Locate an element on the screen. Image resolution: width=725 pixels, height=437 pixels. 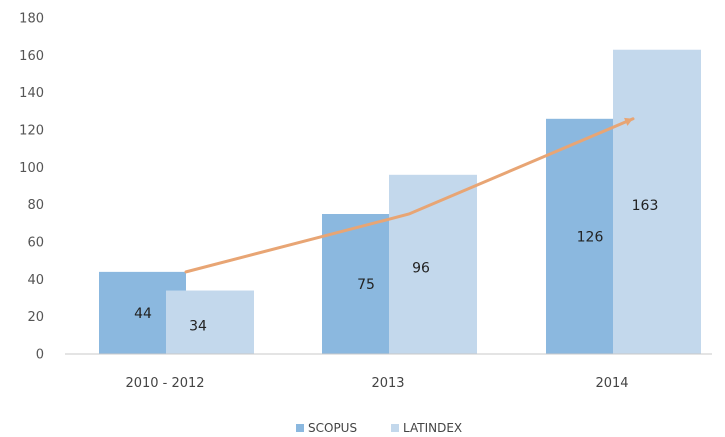
y-tick-label: 180 is located at coordinates (31, 19).